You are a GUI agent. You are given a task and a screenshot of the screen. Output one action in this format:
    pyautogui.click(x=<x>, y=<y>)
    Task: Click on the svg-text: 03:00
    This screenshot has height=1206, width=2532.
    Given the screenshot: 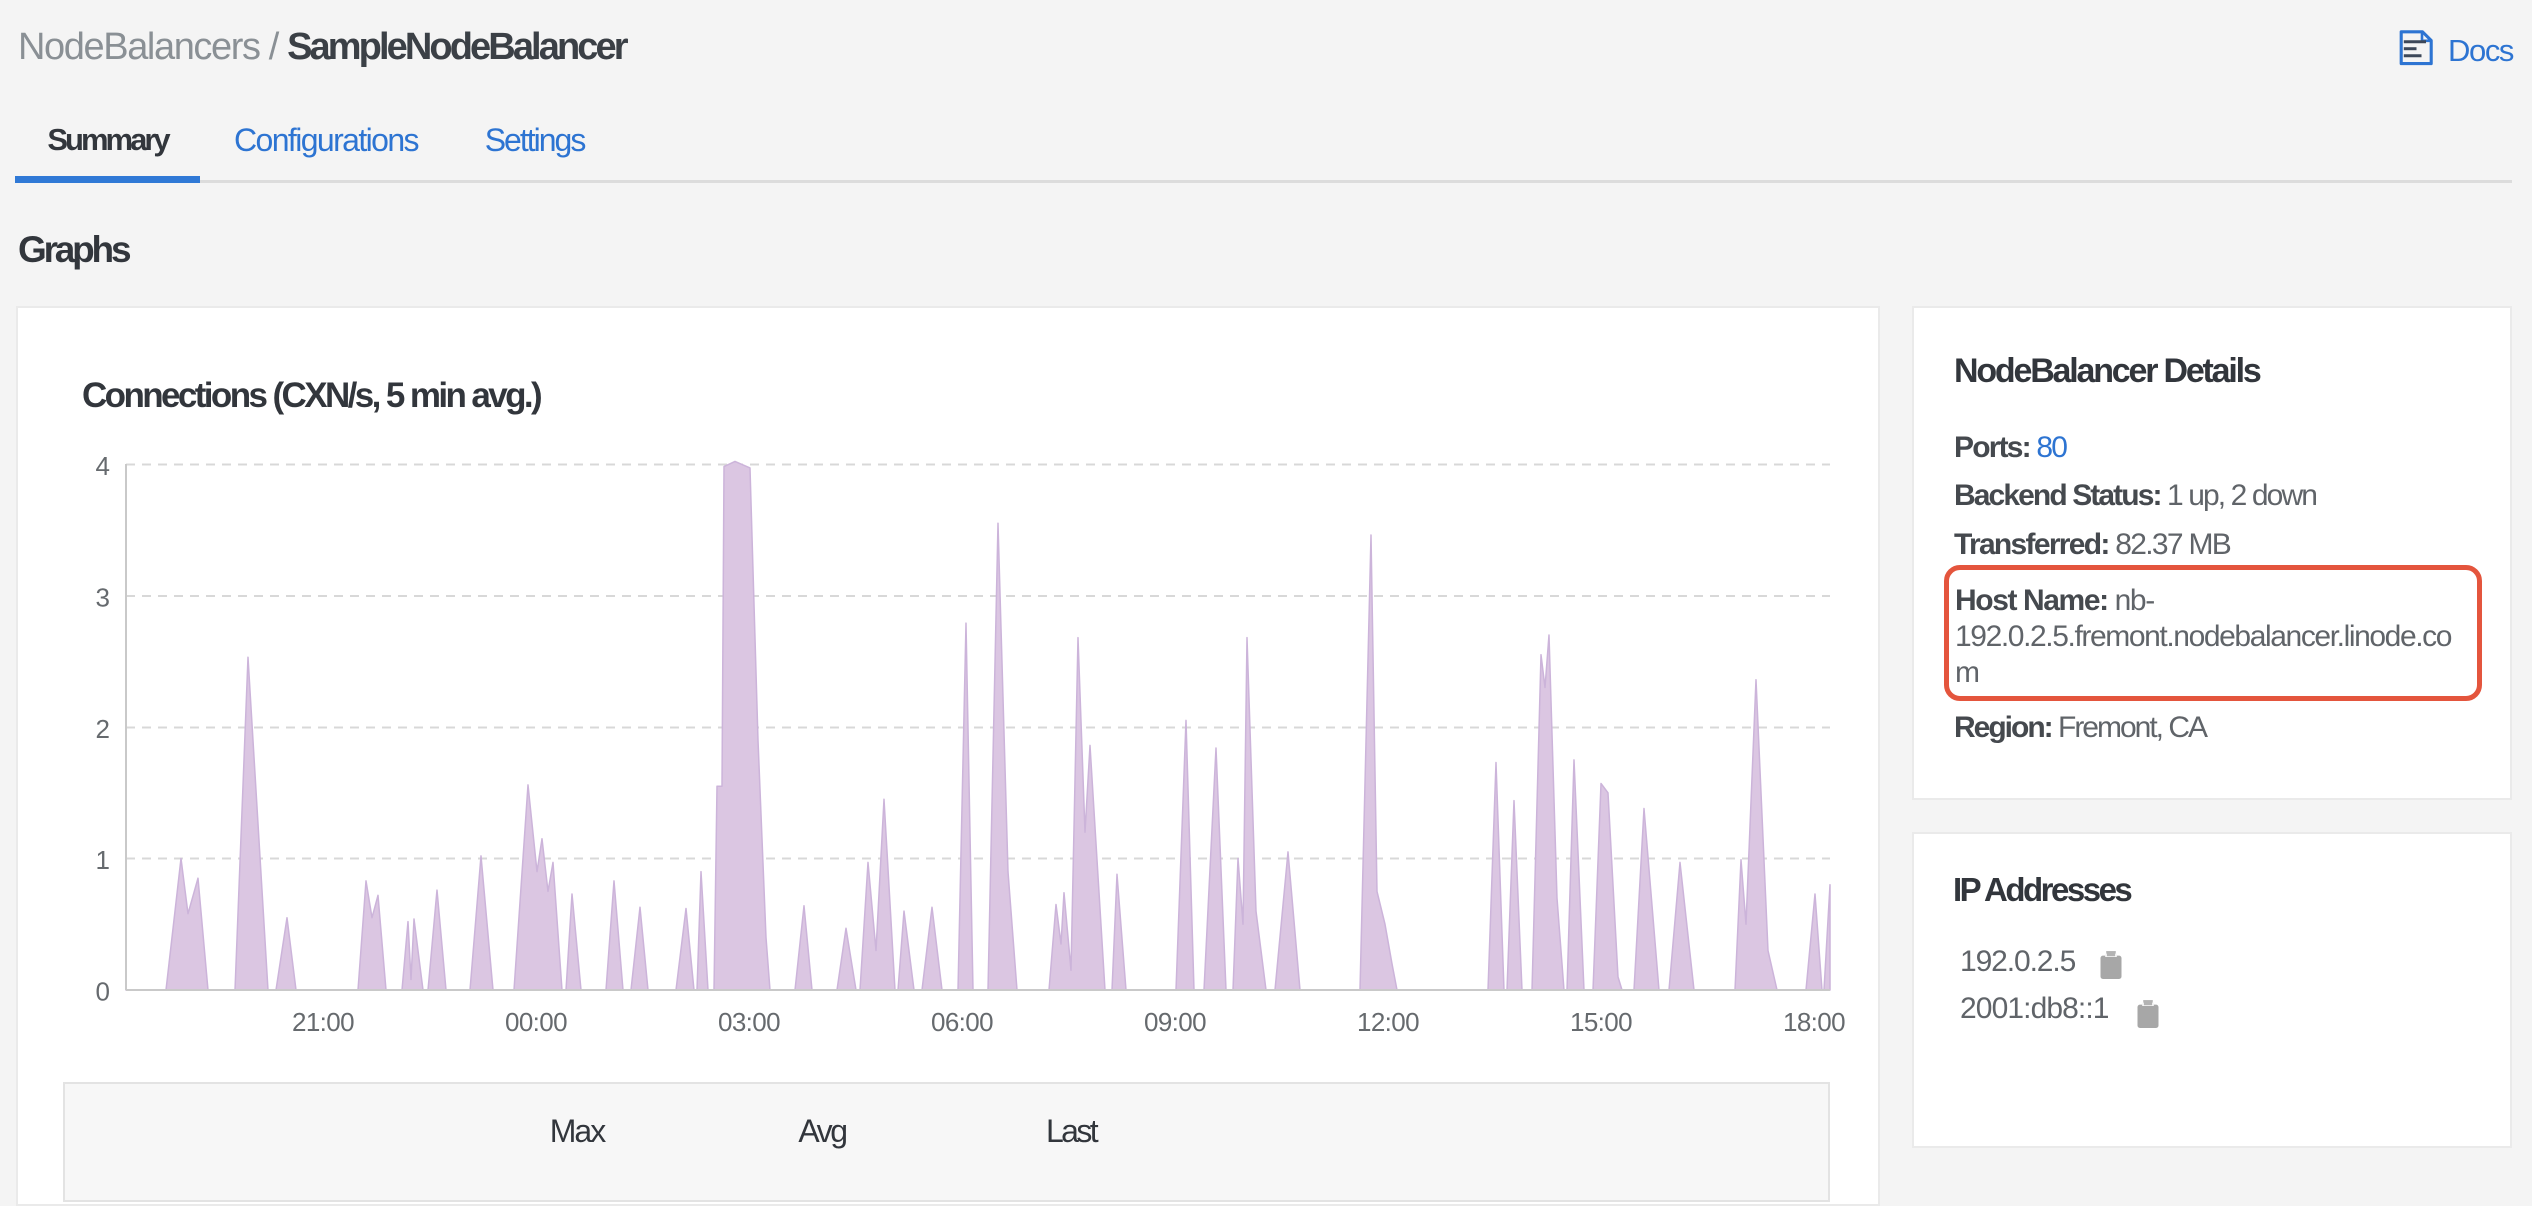 What is the action you would take?
    pyautogui.click(x=749, y=1022)
    